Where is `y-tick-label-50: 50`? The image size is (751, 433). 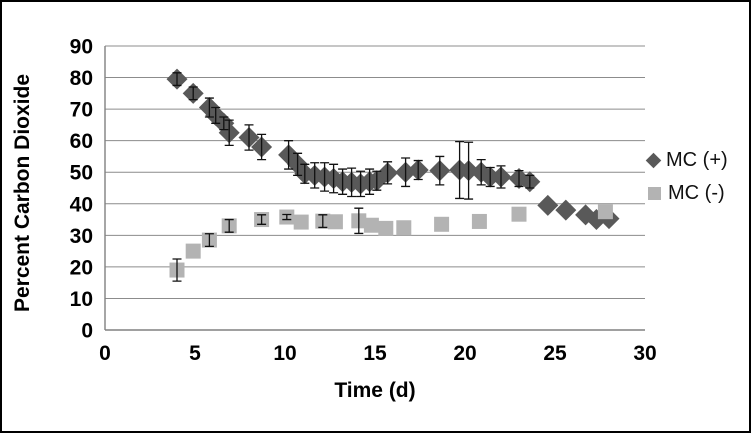 y-tick-label-50: 50 is located at coordinates (81, 173).